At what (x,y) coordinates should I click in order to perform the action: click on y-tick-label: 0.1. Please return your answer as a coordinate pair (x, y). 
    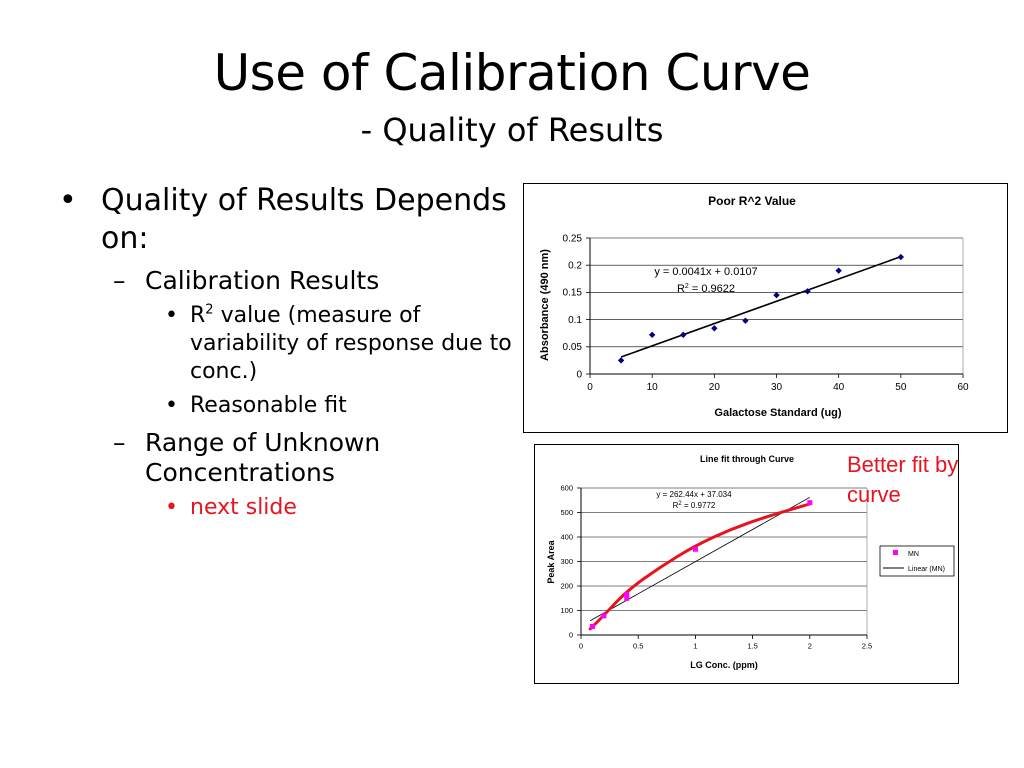
    Looking at the image, I should click on (575, 320).